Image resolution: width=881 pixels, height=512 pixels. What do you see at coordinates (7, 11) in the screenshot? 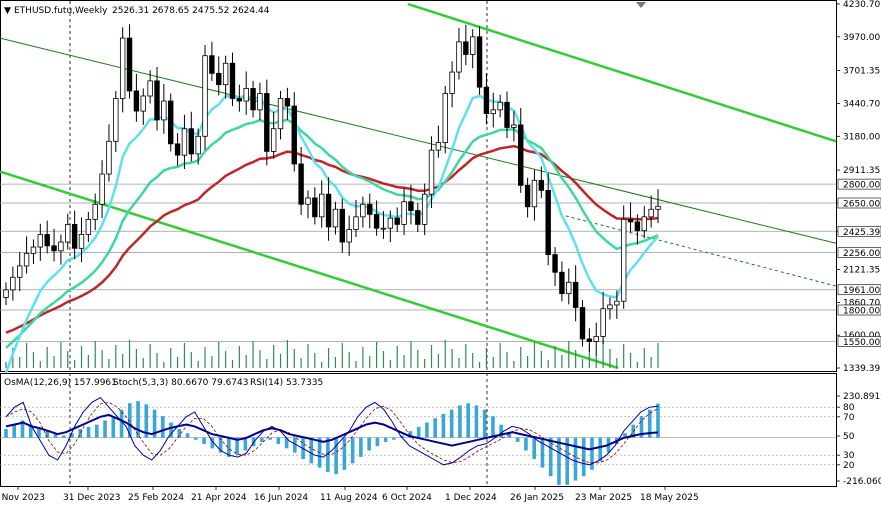
I see `chart-header-icon: ▼` at bounding box center [7, 11].